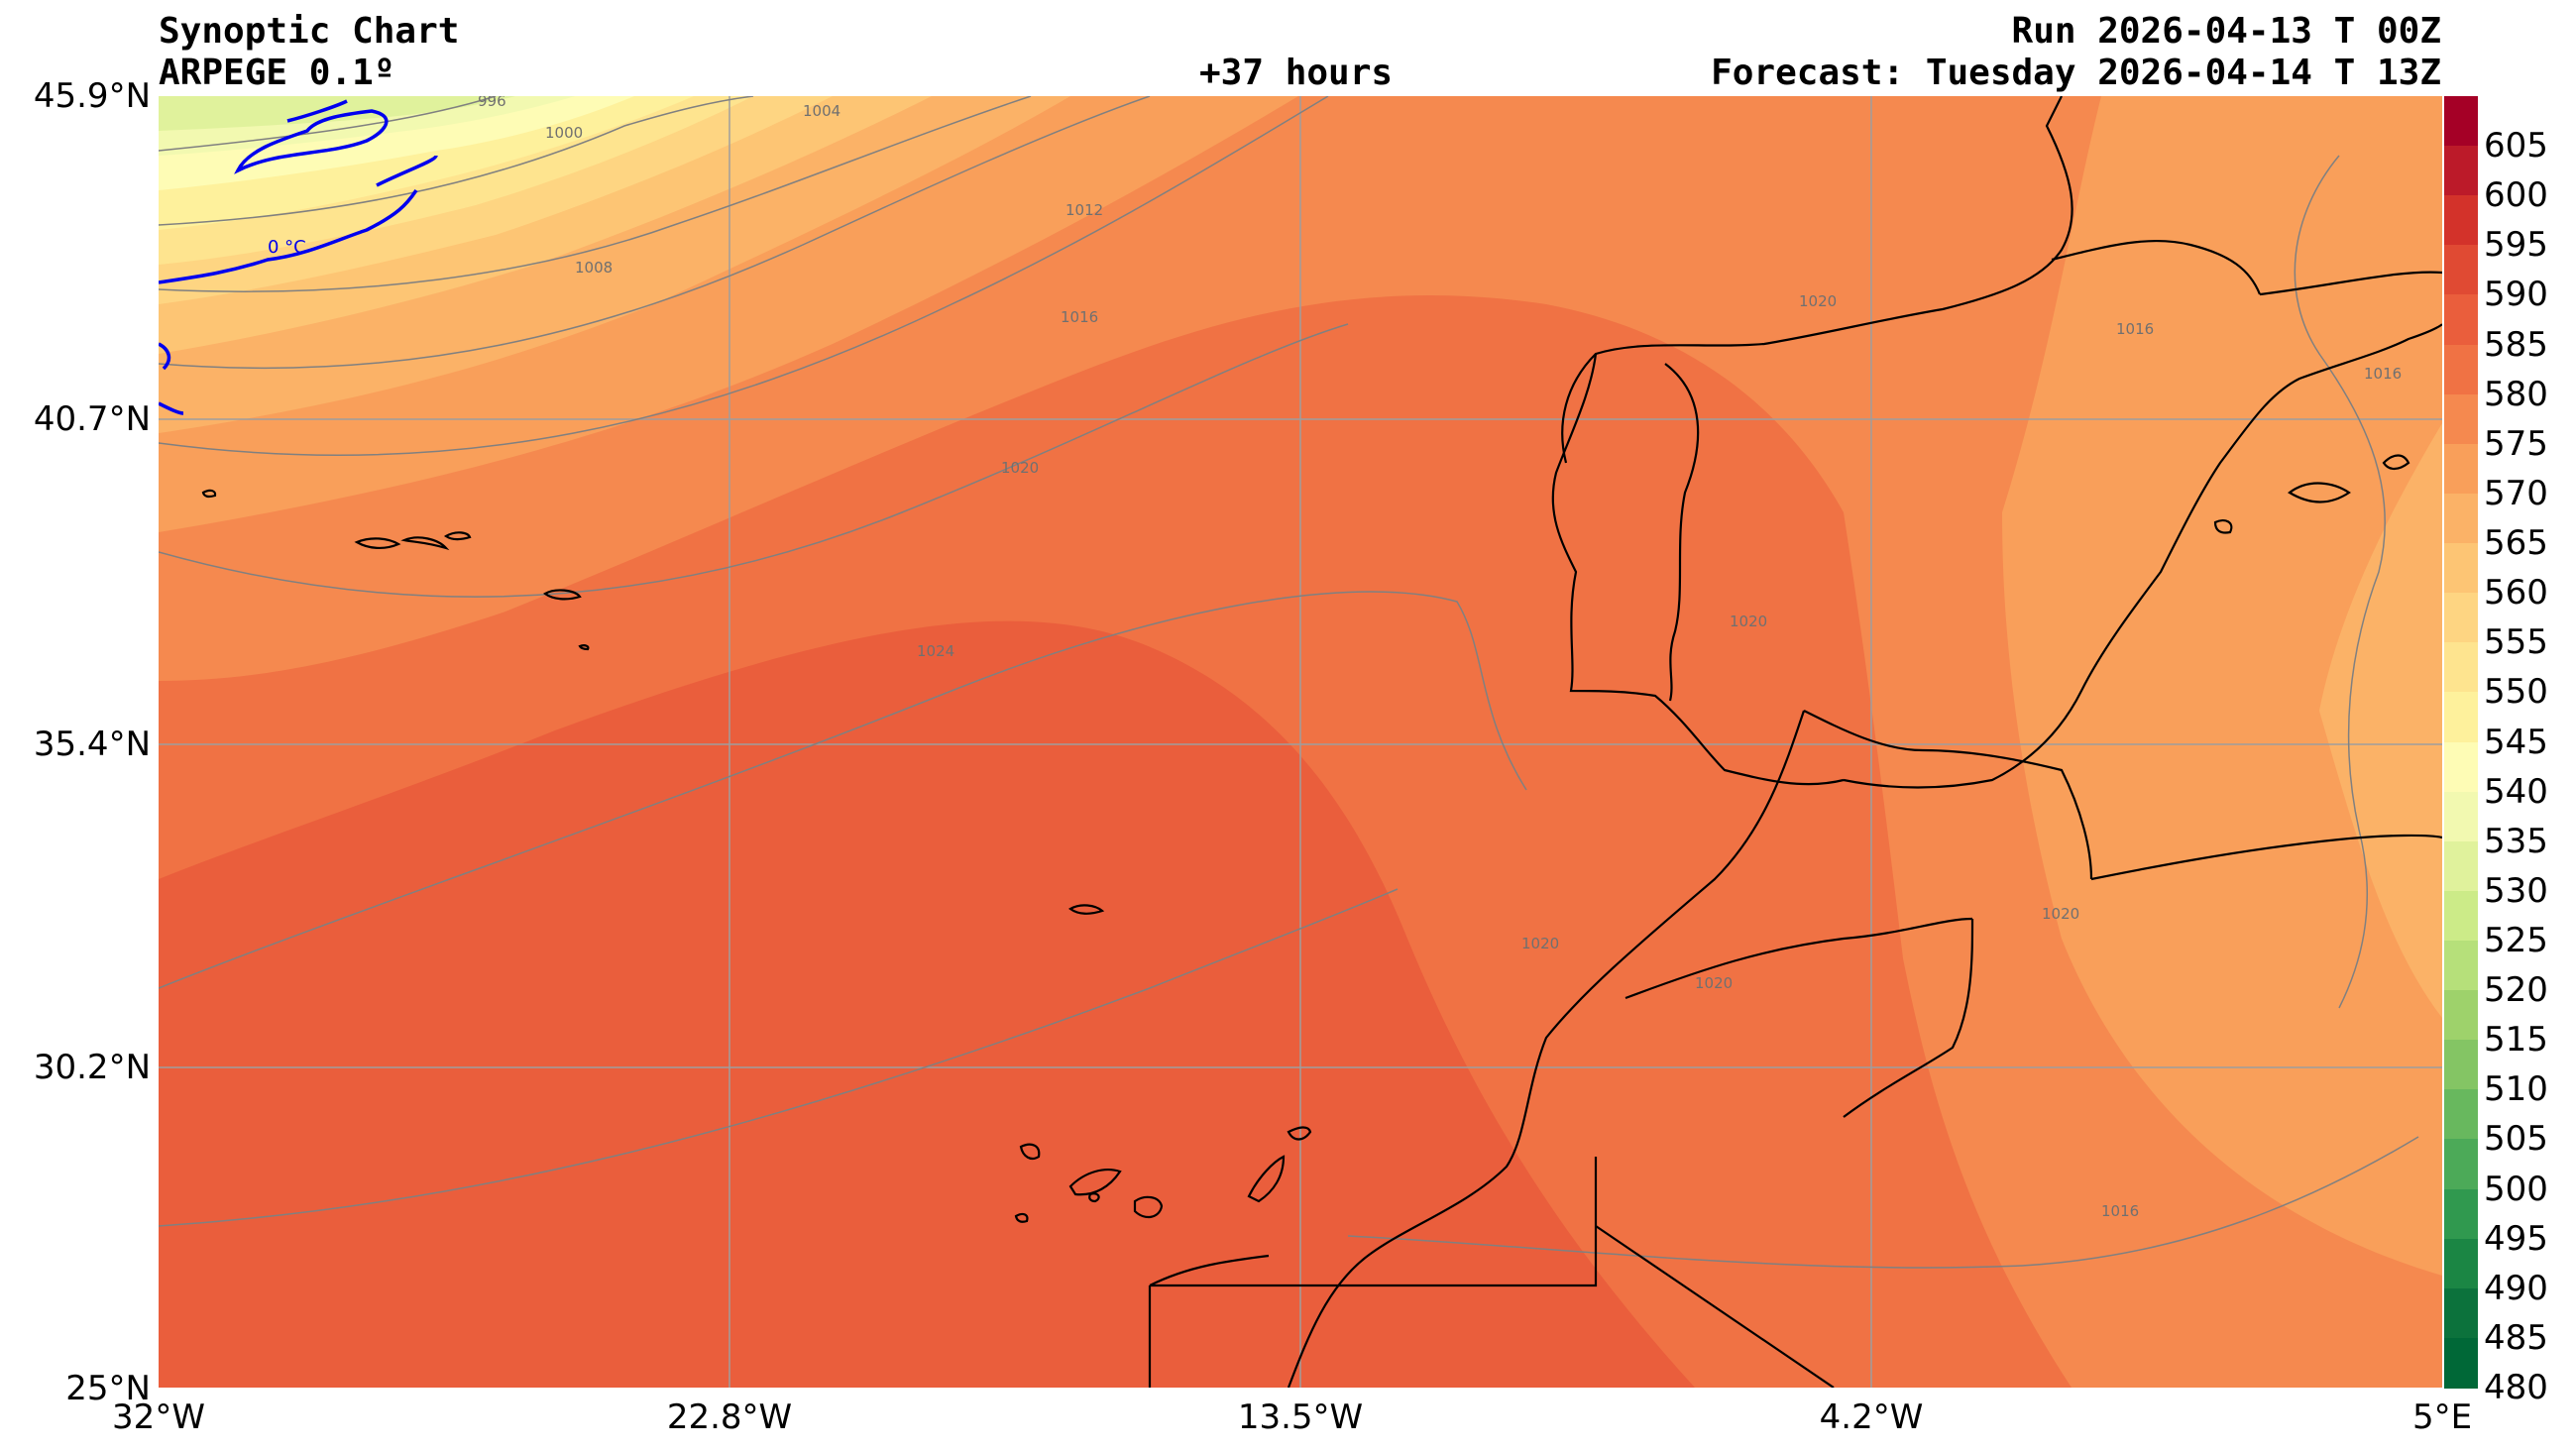 This screenshot has width=2576, height=1452. I want to click on isobar-label: 996, so click(492, 103).